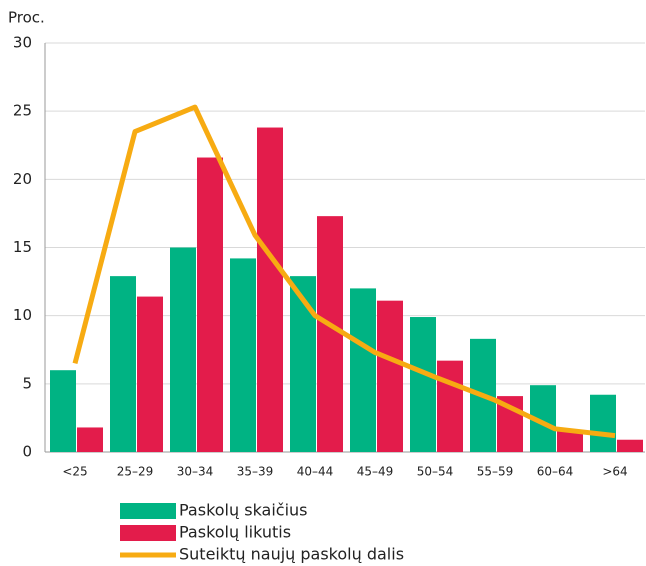 The width and height of the screenshot is (646, 566). Describe the element at coordinates (22, 111) in the screenshot. I see `y-tick-label: 25` at that location.